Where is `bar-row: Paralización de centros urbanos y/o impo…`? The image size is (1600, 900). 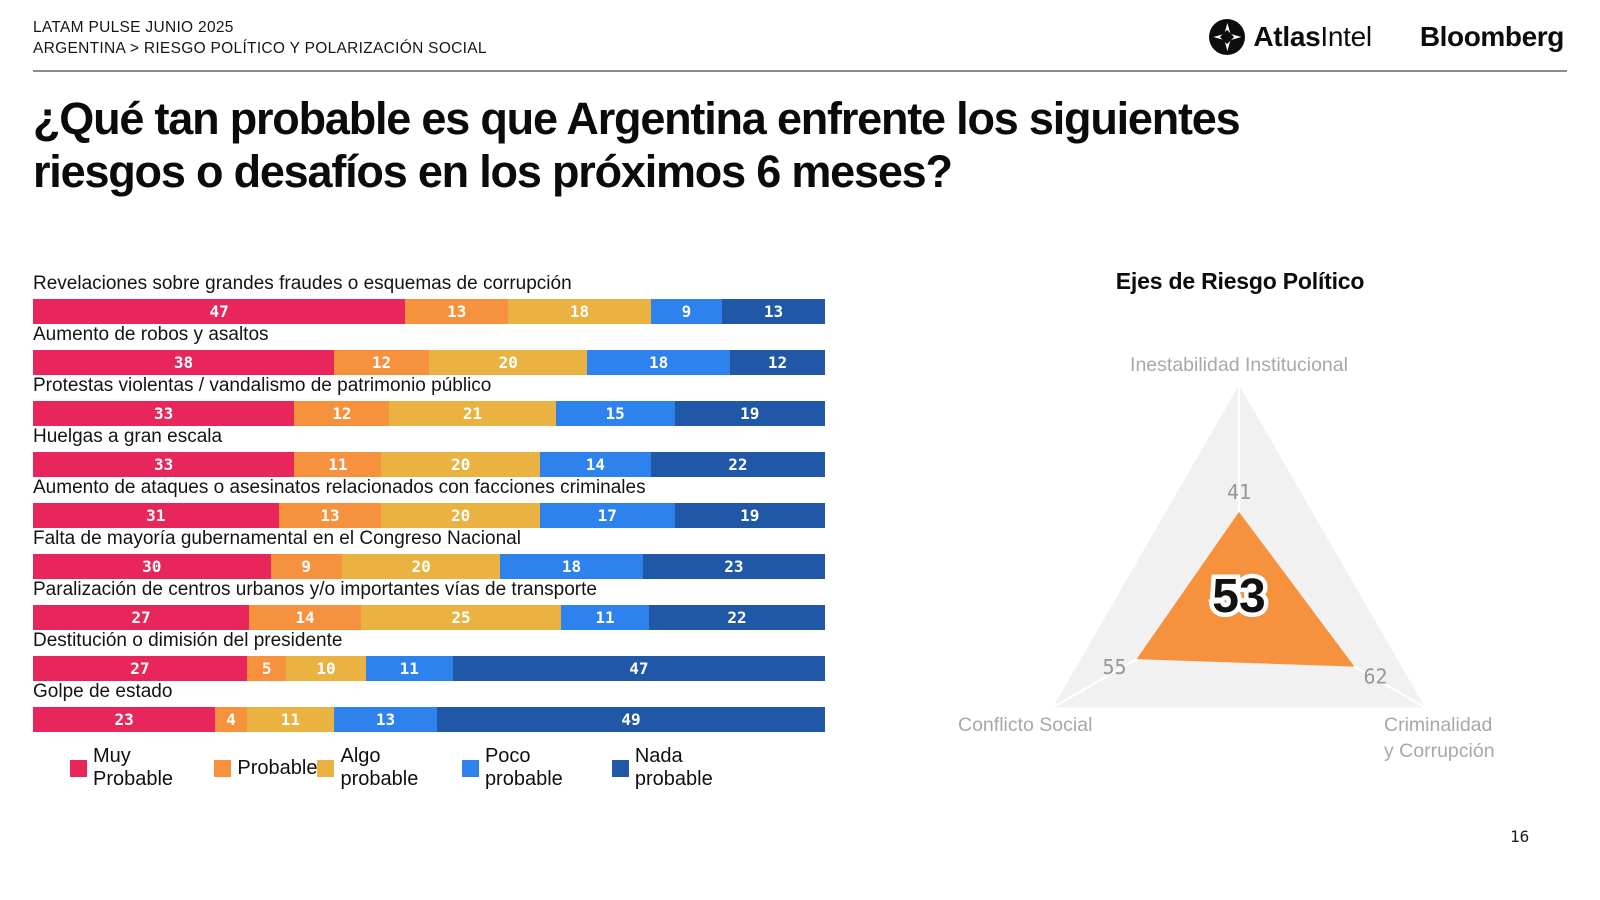
bar-row: Paralización de centros urbanos y/o impo… is located at coordinates (429, 604).